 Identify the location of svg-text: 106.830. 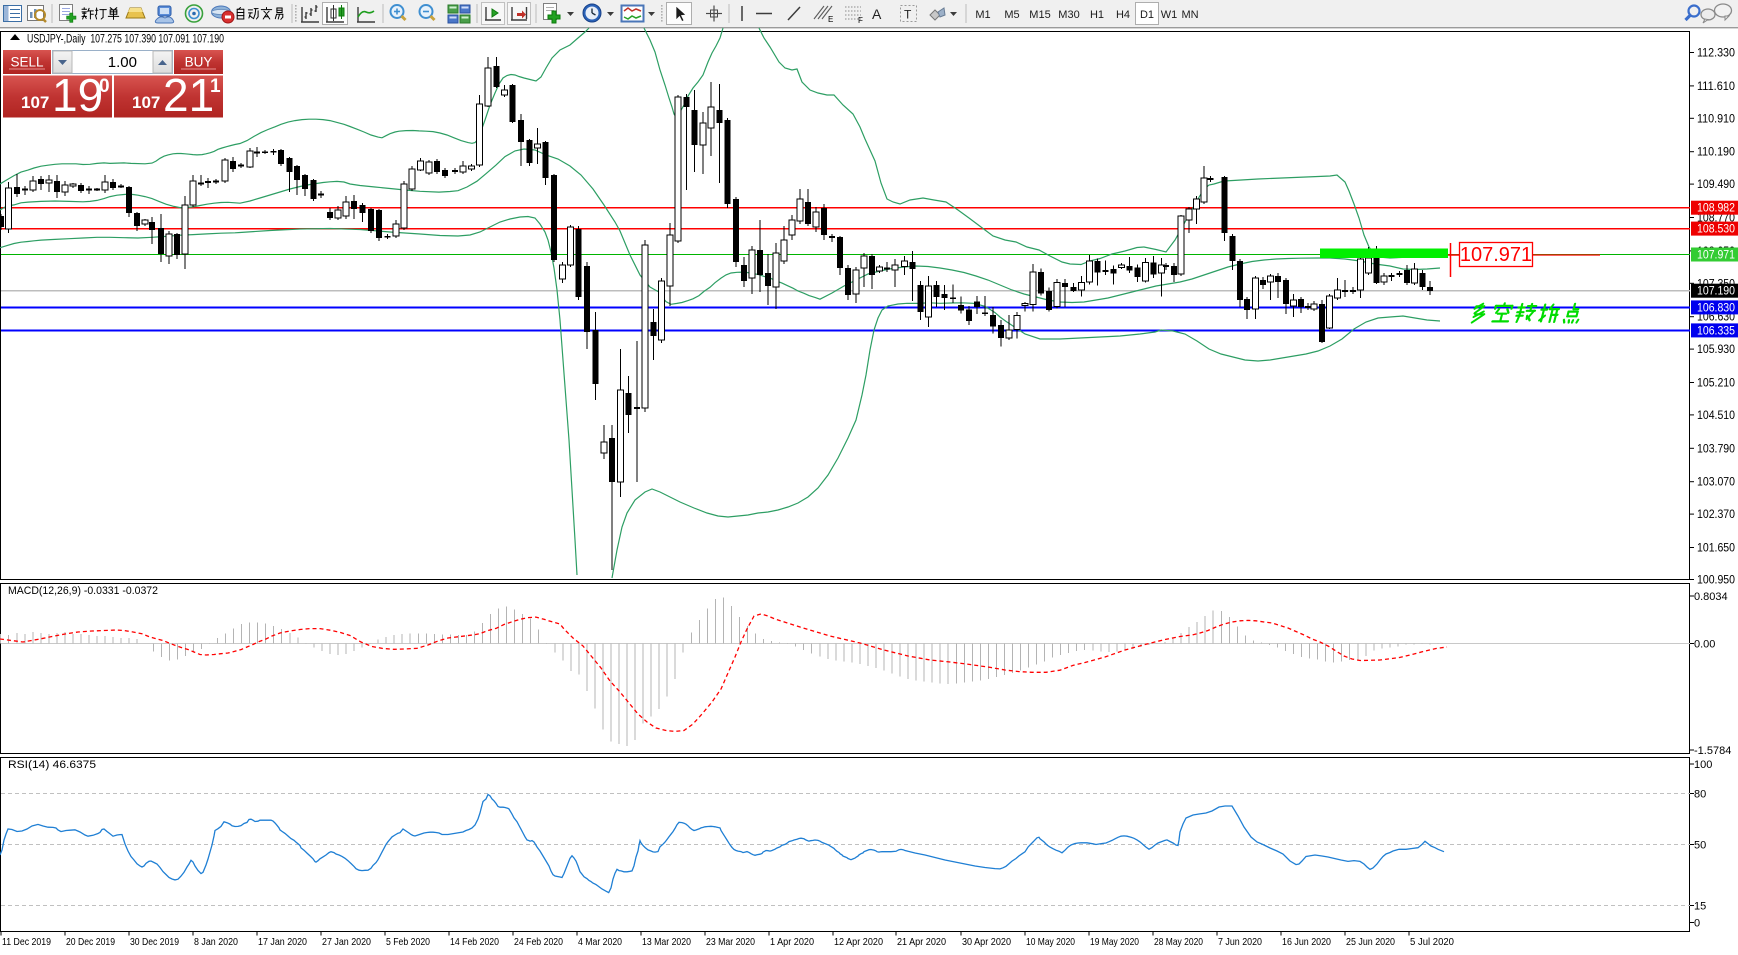
(1716, 307).